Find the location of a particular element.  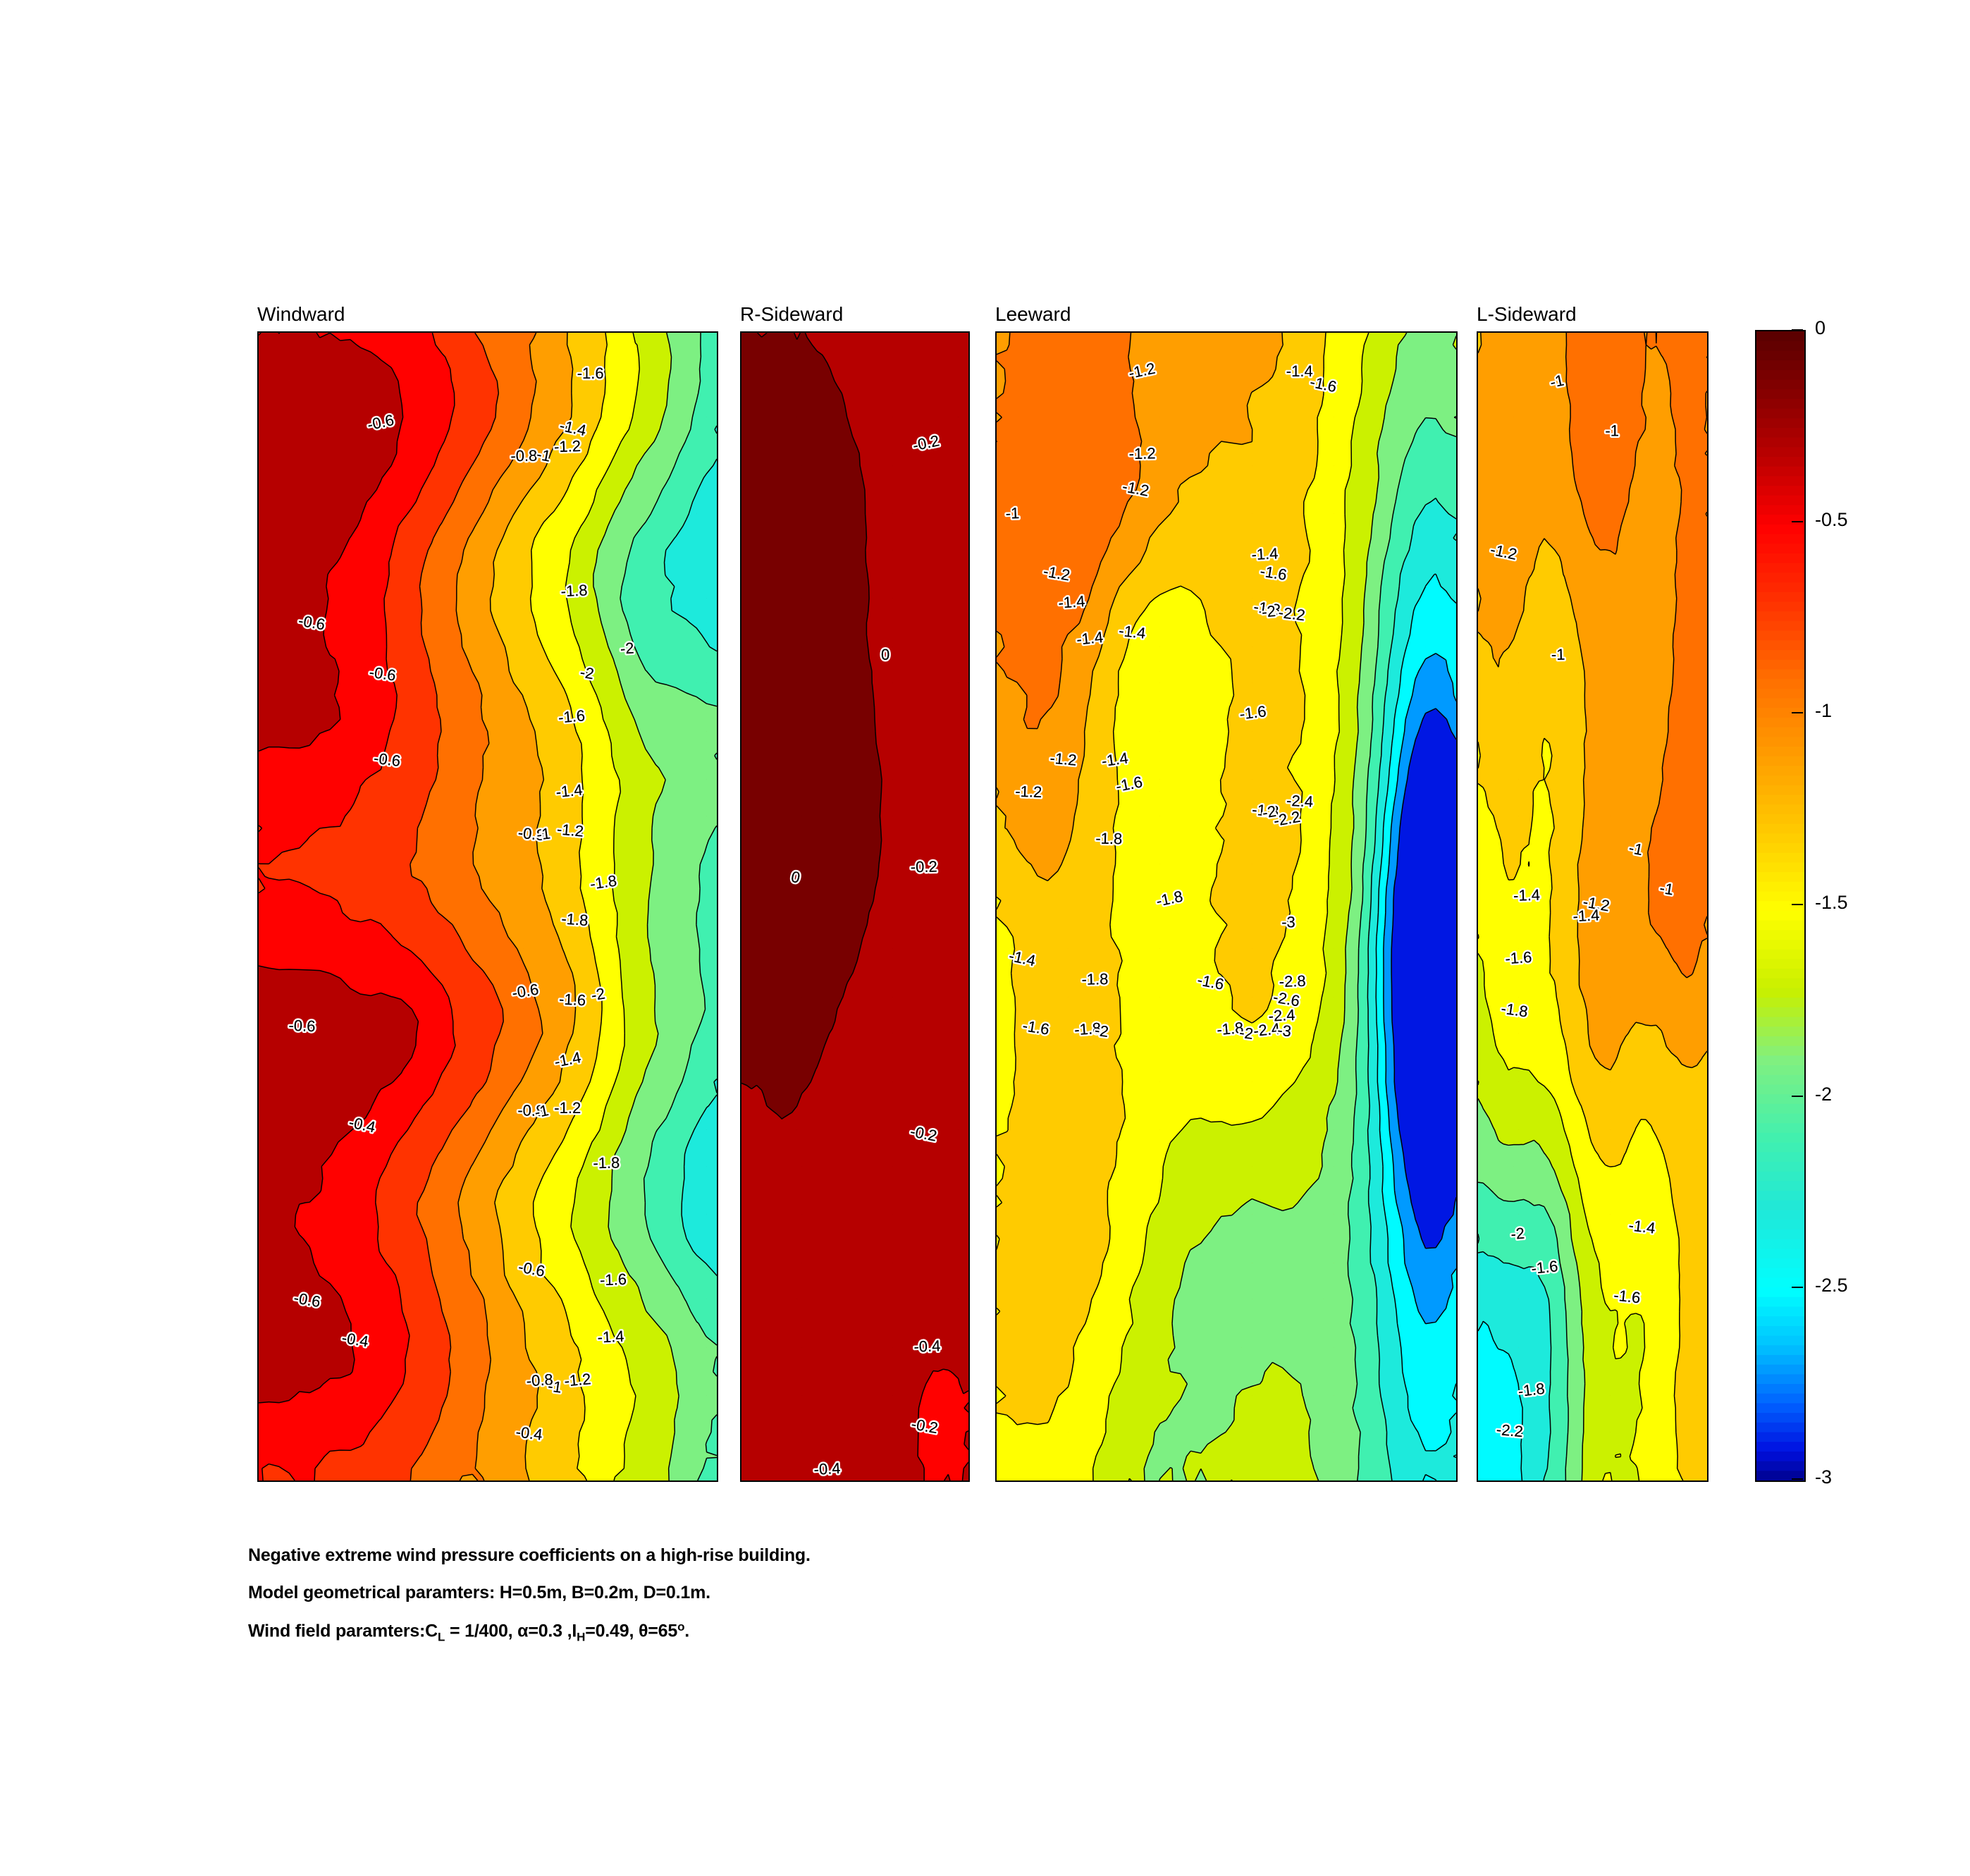

contour-label: -1.2-1.2 is located at coordinates (570, 830).